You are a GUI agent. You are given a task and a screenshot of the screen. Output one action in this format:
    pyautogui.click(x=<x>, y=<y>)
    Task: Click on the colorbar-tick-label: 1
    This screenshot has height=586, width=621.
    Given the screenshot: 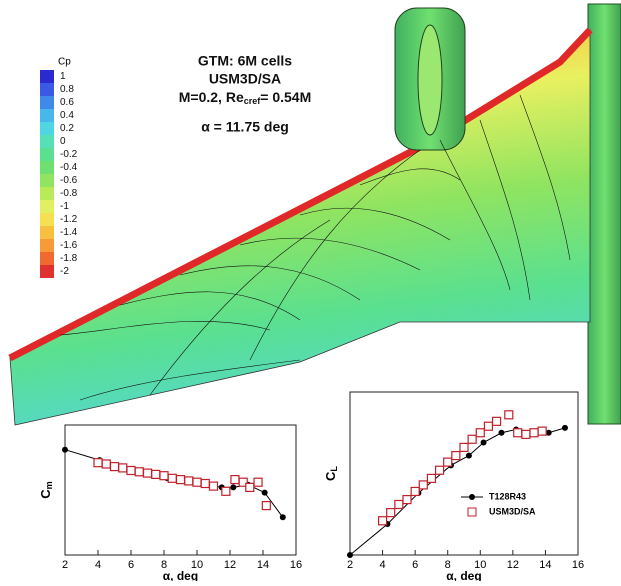 What is the action you would take?
    pyautogui.click(x=63, y=76)
    